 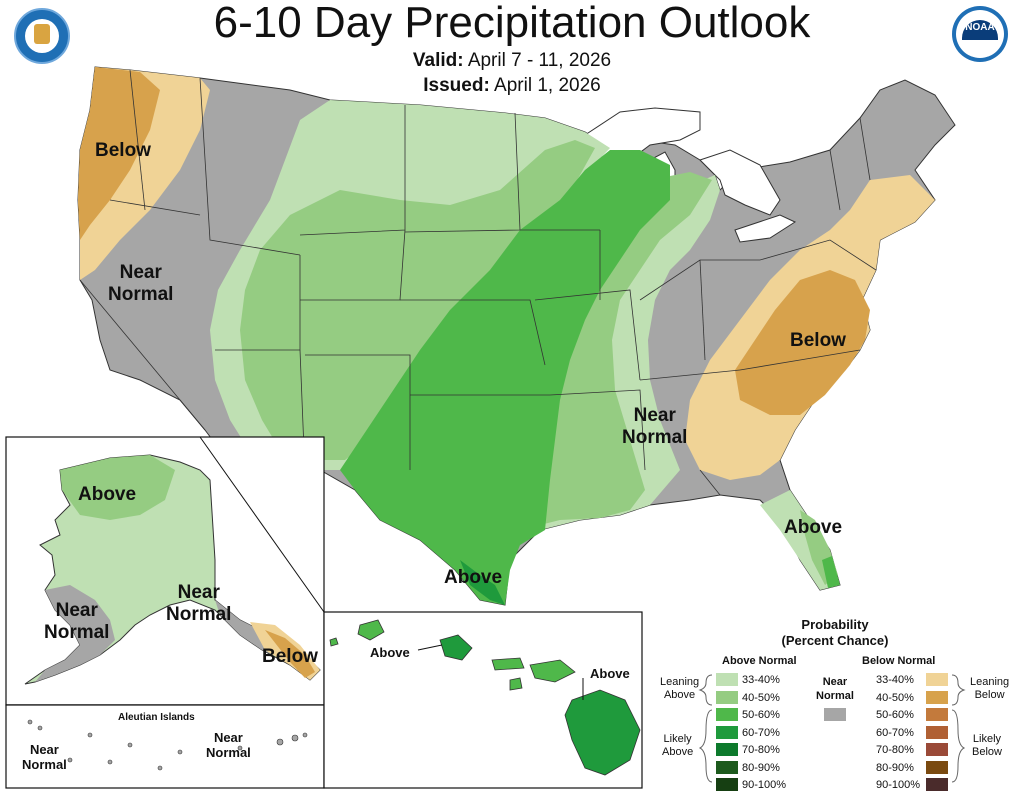 What do you see at coordinates (438, 60) in the screenshot?
I see `valid-label: Valid:` at bounding box center [438, 60].